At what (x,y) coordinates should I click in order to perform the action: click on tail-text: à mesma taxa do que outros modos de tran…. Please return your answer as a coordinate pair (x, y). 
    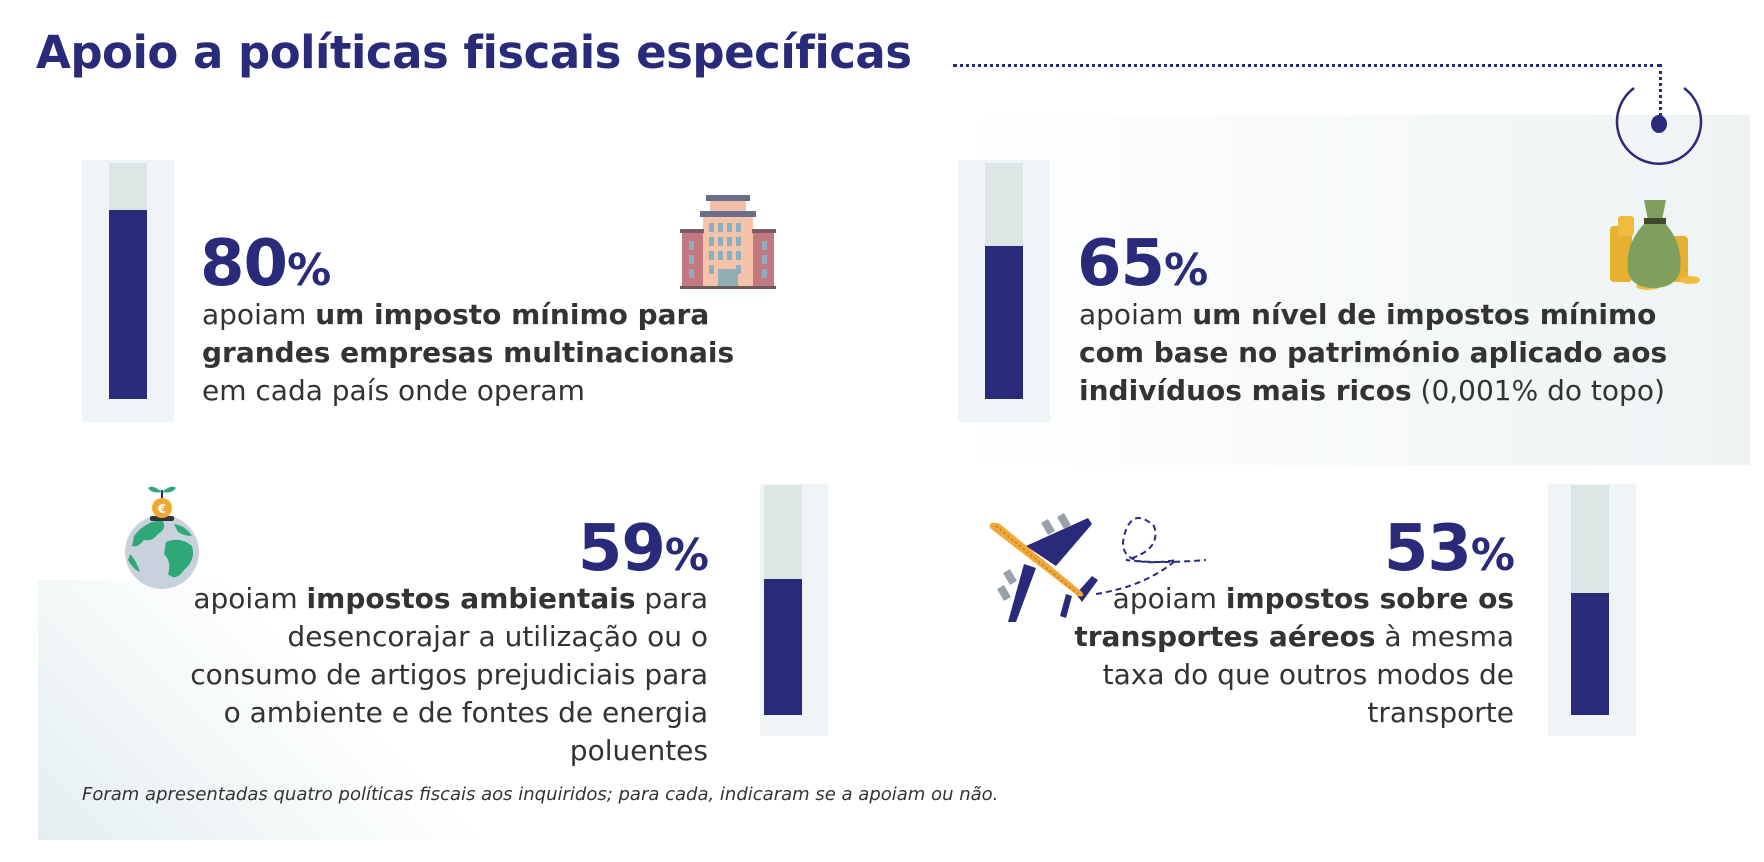
    Looking at the image, I should click on (1308, 674).